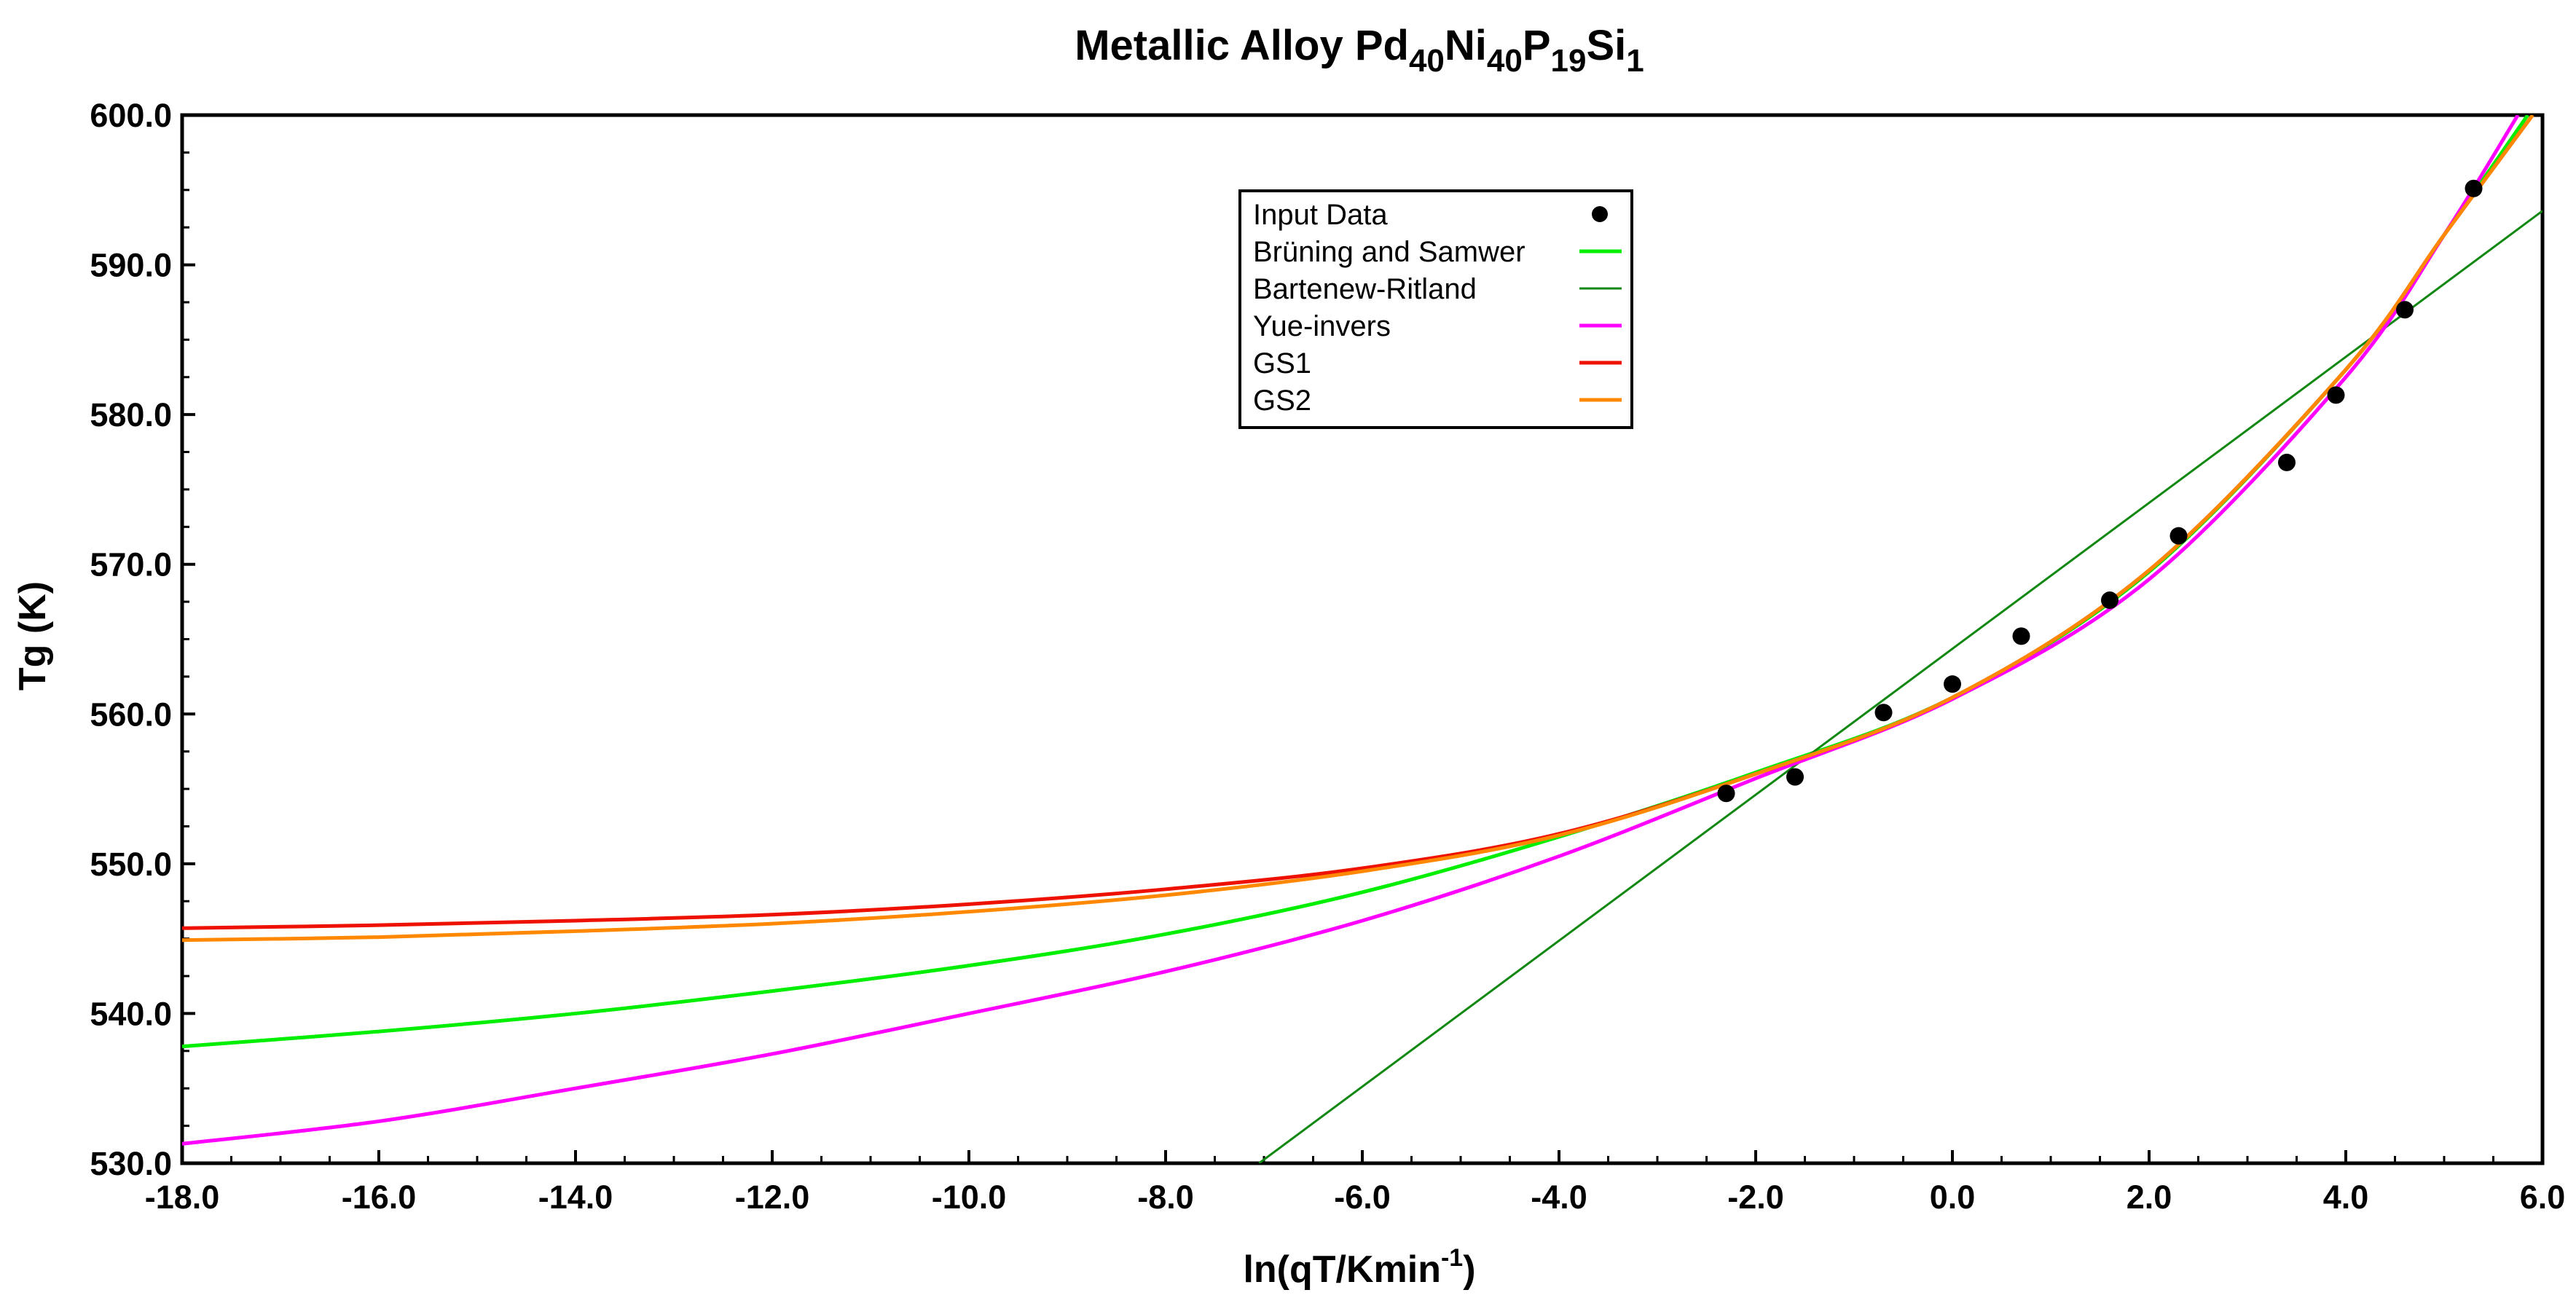 The width and height of the screenshot is (2576, 1306). Describe the element at coordinates (1953, 1197) in the screenshot. I see `x-tick-label: 0.0` at that location.